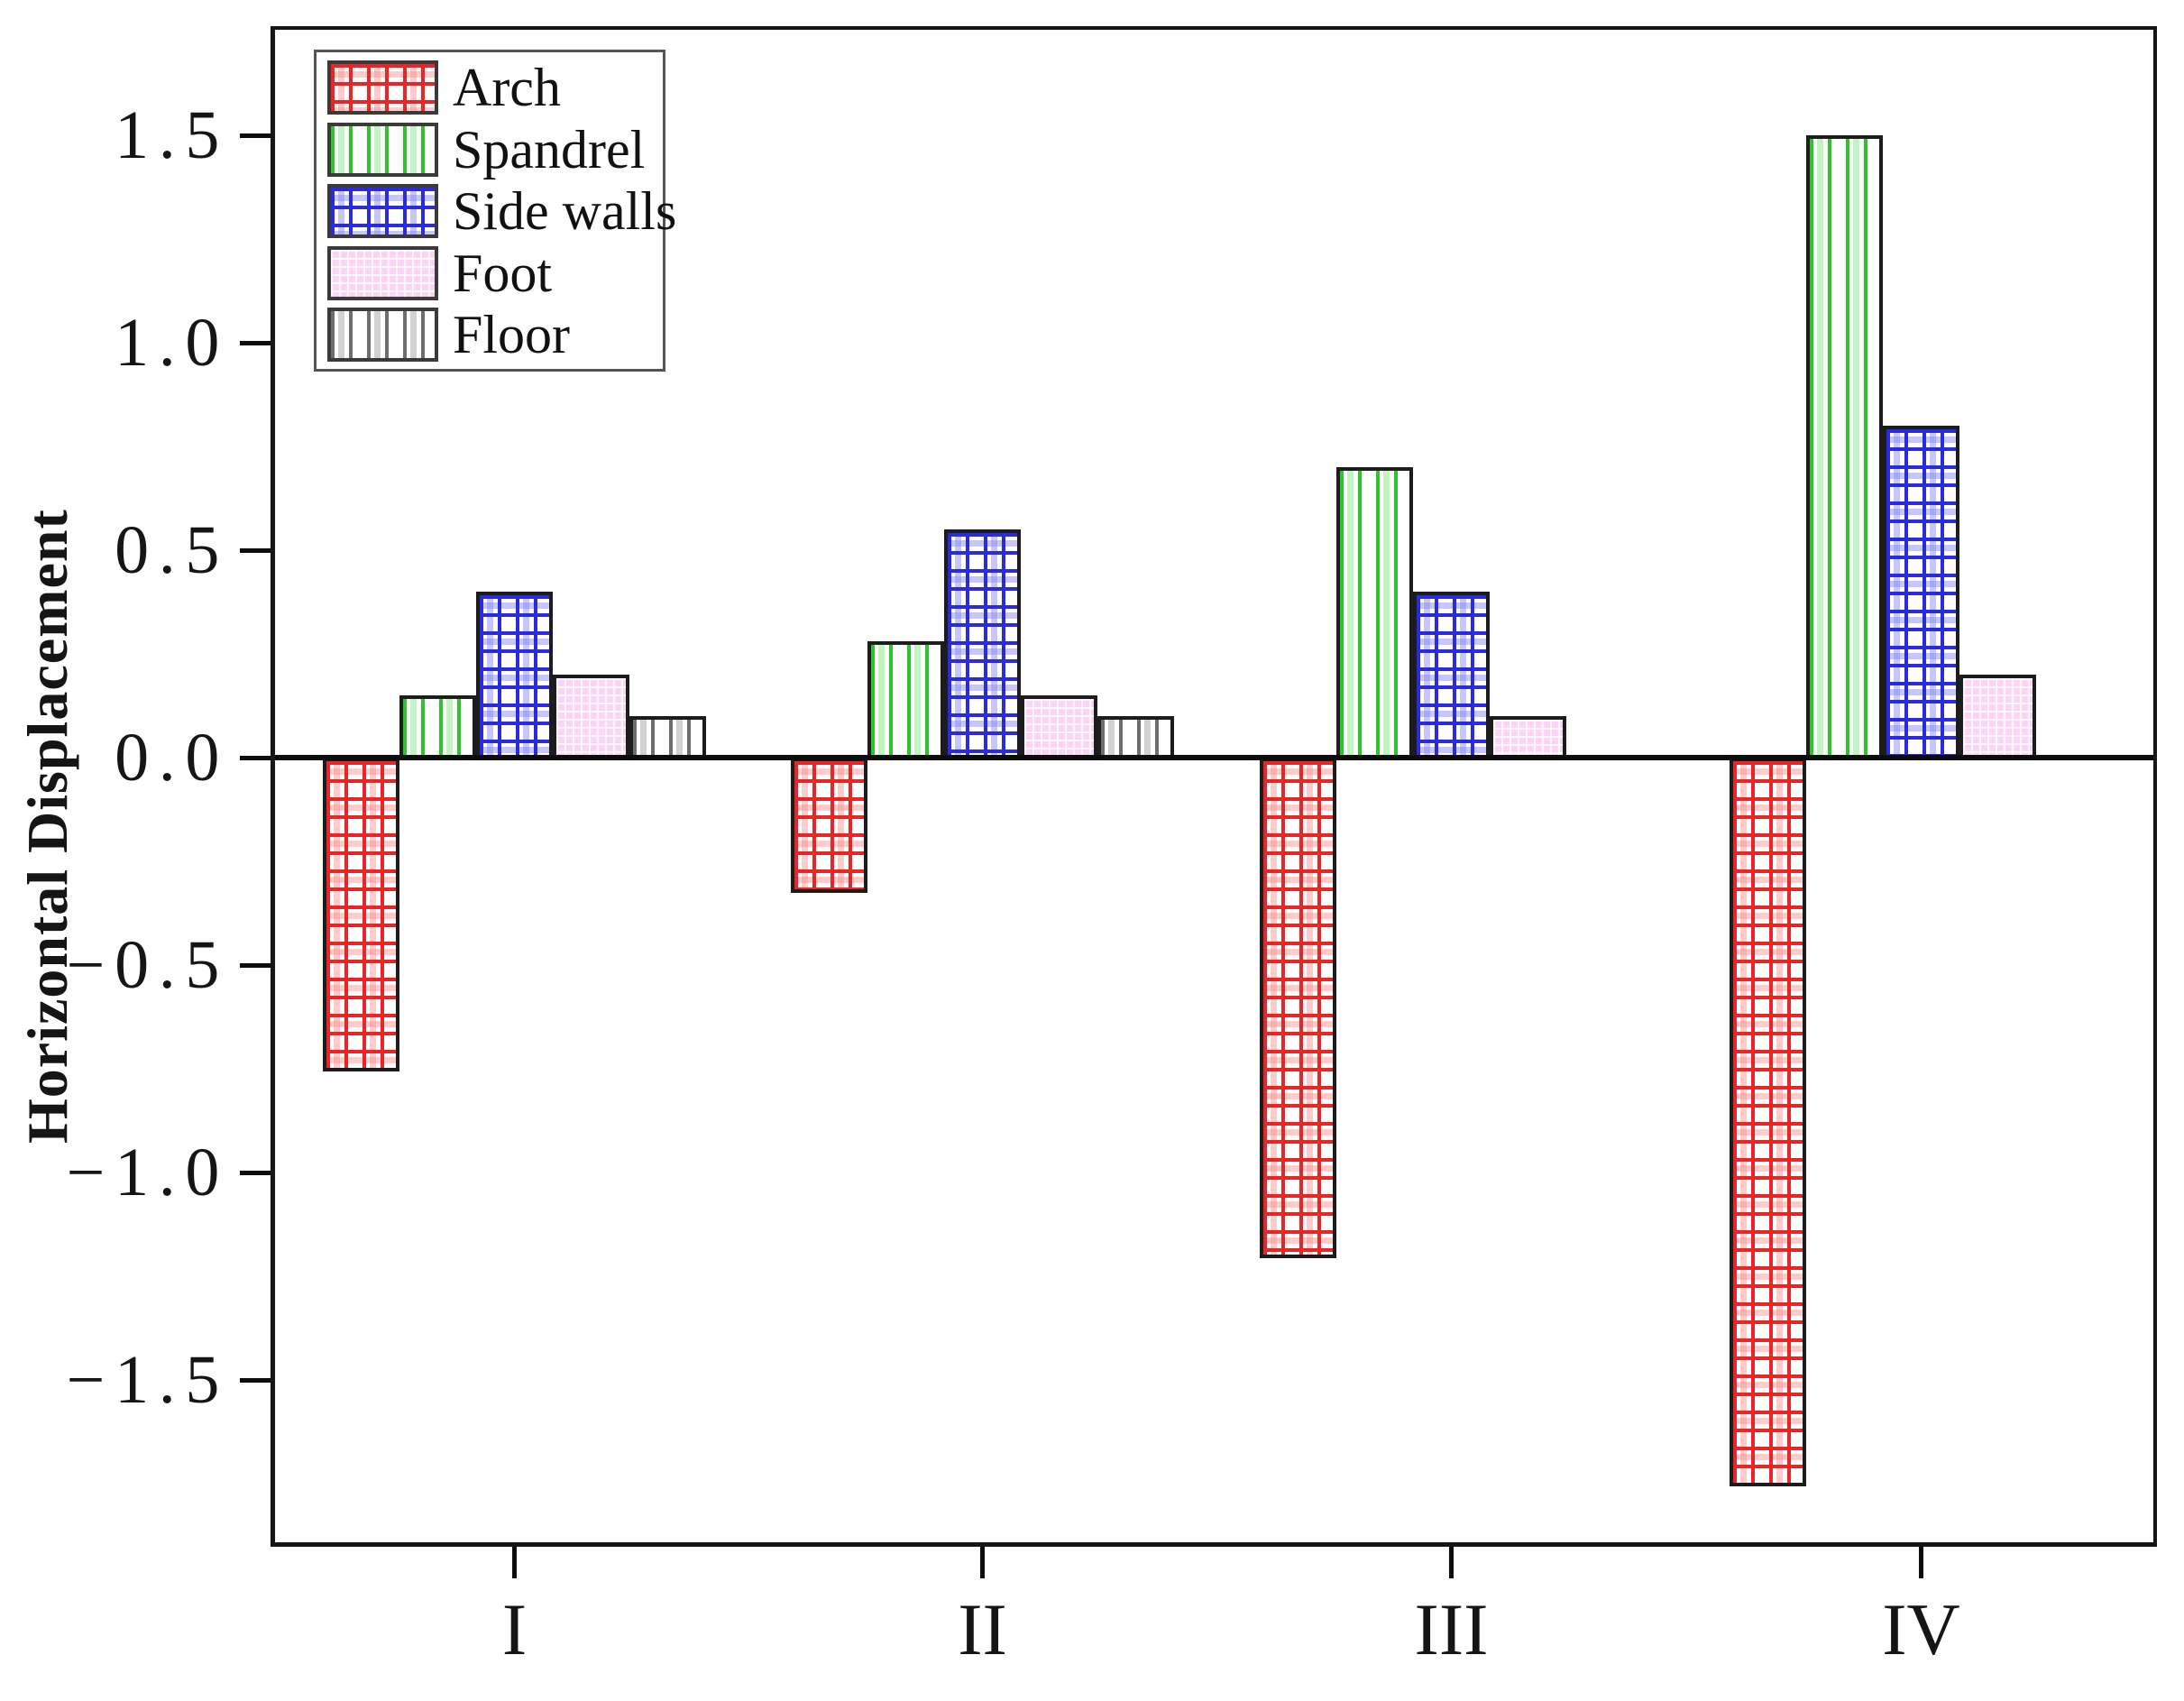 This screenshot has width=2184, height=1701. I want to click on x-tick-II, so click(983, 1562).